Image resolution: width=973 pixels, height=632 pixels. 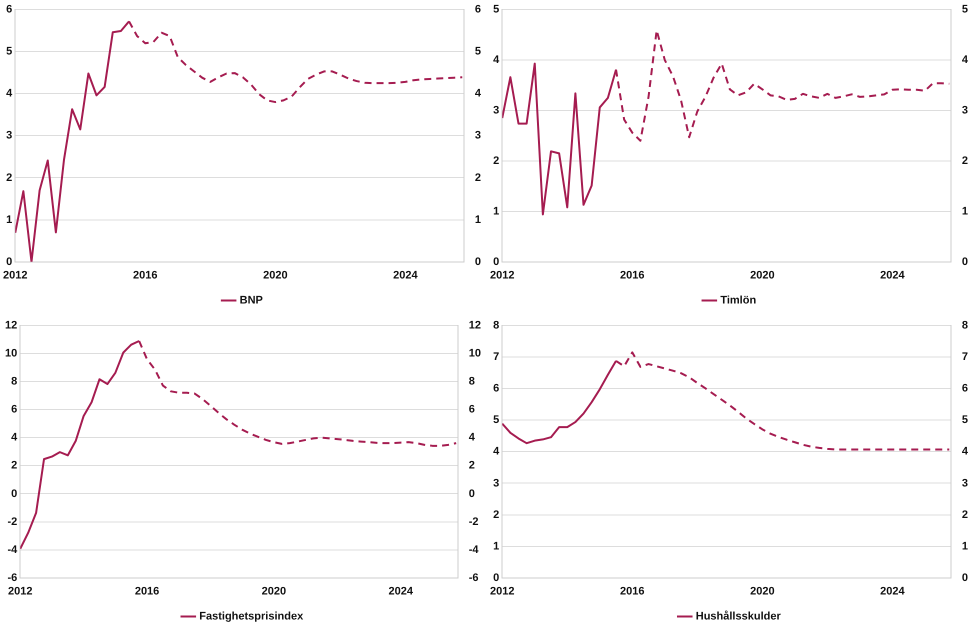 I want to click on y2-tick-label: -2, so click(x=473, y=522).